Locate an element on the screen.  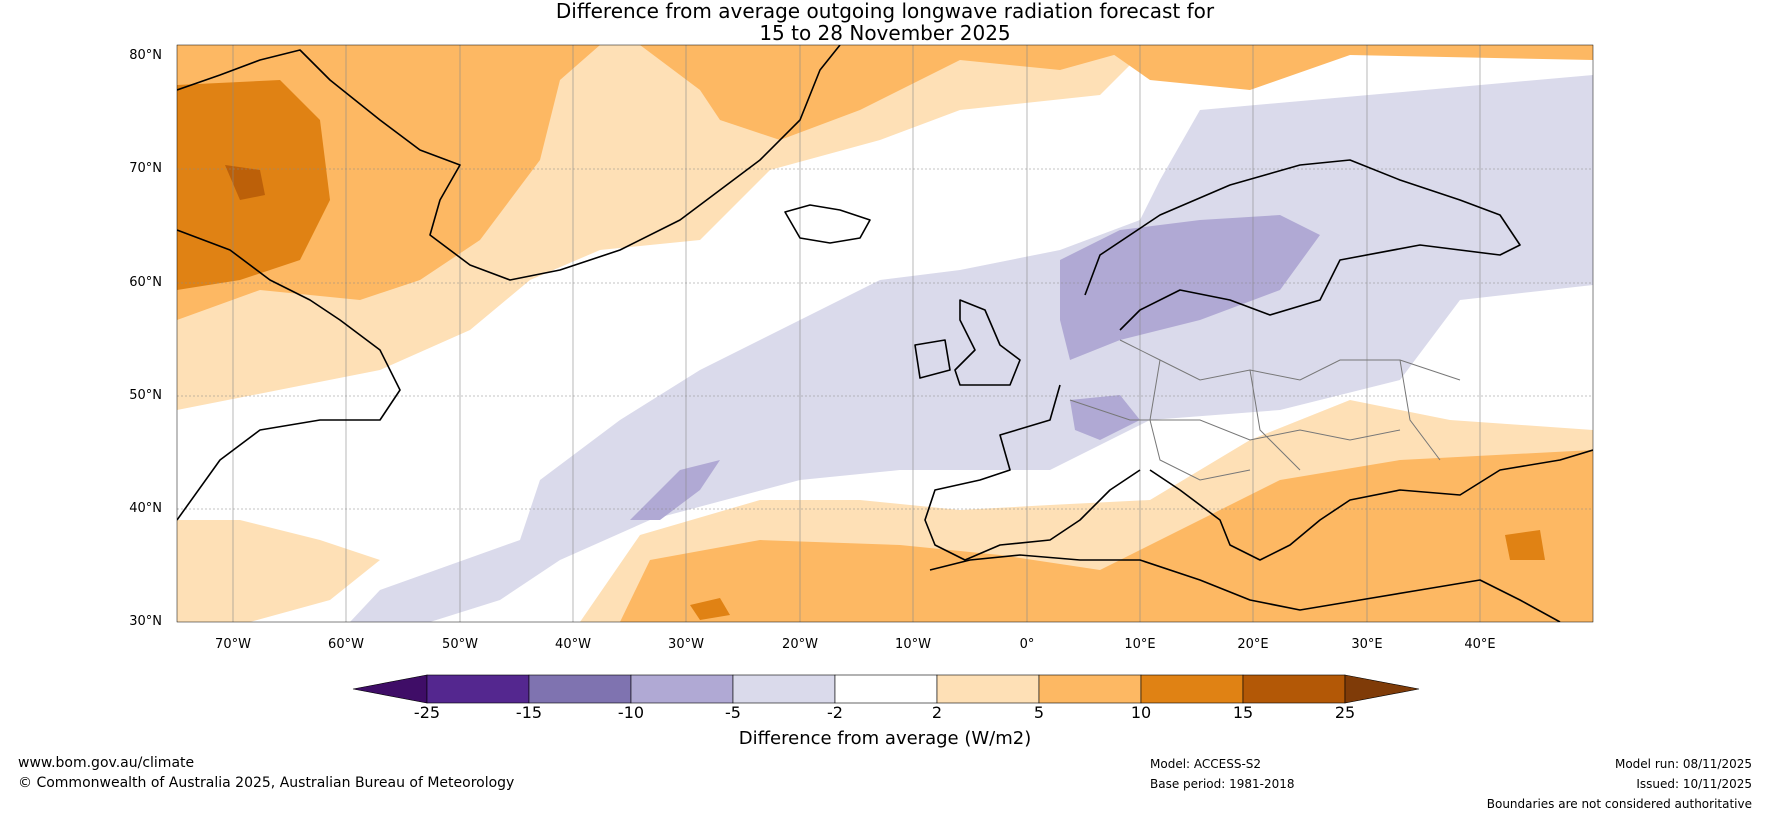
colorbar-tick: 5 is located at coordinates (1039, 712).